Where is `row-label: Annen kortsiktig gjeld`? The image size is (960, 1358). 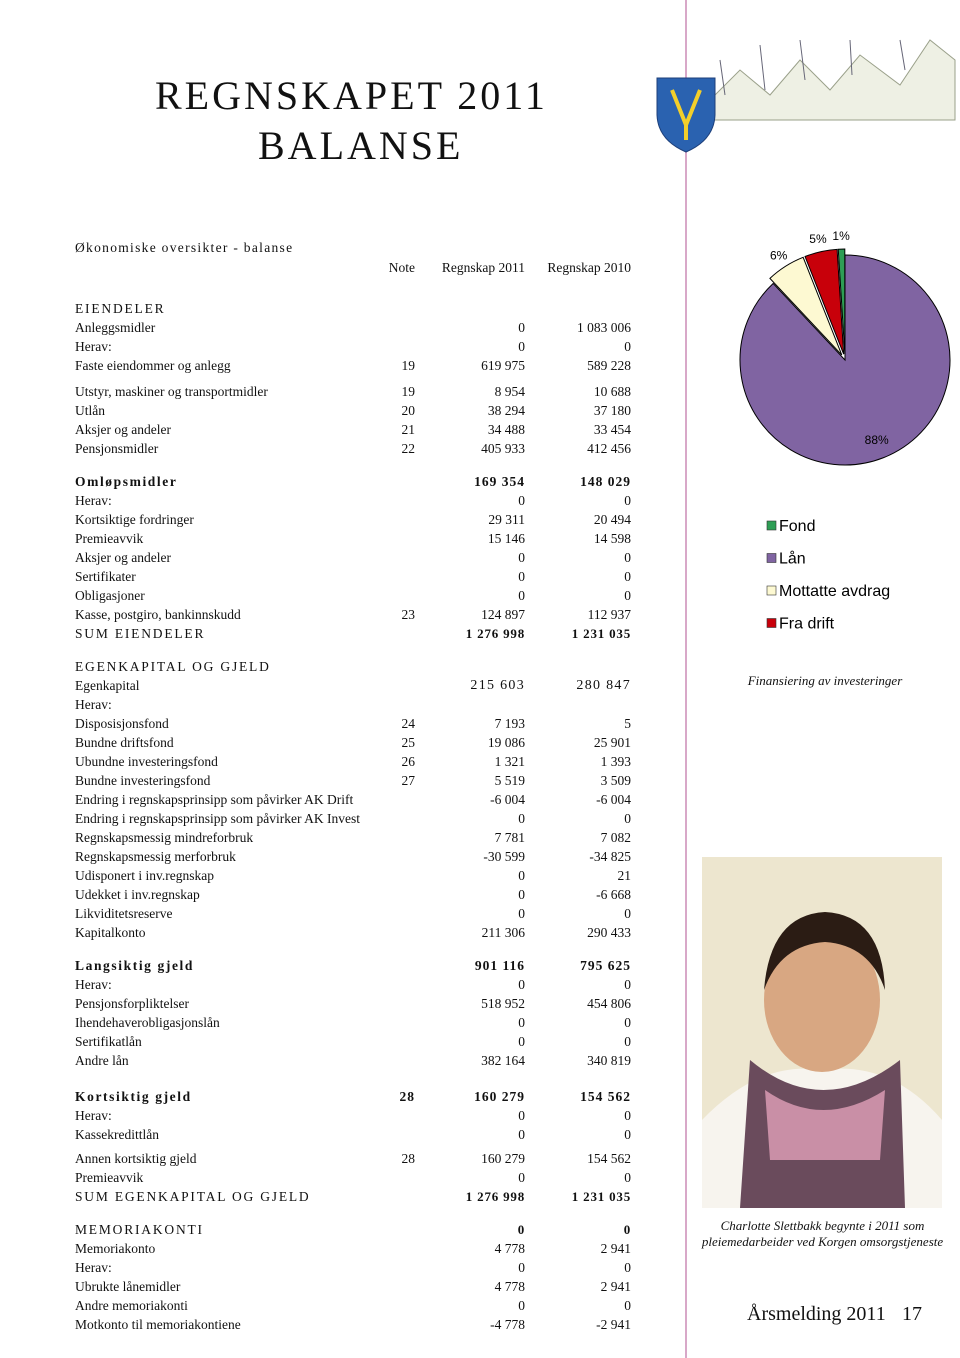 row-label: Annen kortsiktig gjeld is located at coordinates (136, 1158).